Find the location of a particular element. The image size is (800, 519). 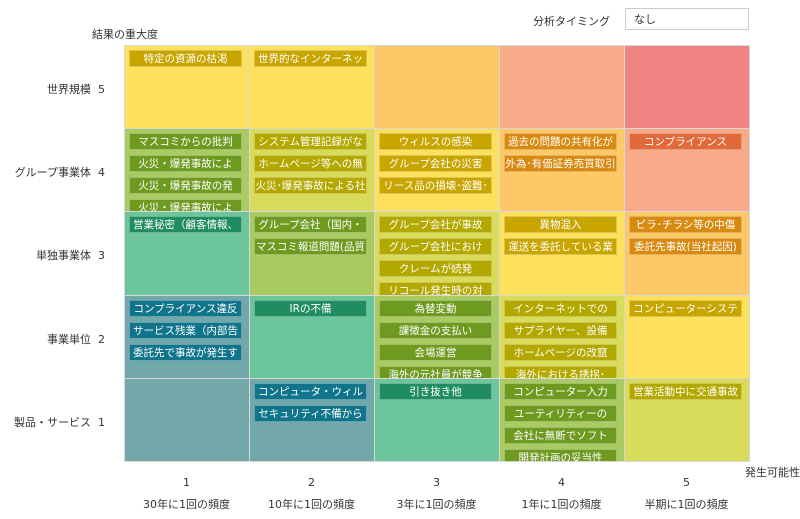

risk-item: グループ会社におけ is located at coordinates (435, 247).